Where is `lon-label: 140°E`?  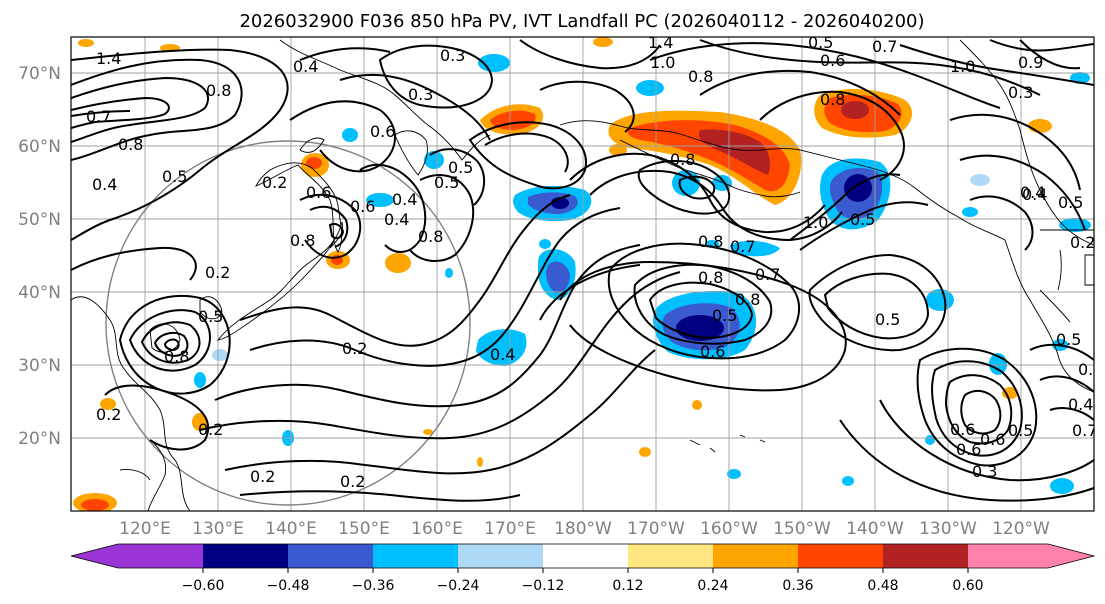
lon-label: 140°E is located at coordinates (291, 529).